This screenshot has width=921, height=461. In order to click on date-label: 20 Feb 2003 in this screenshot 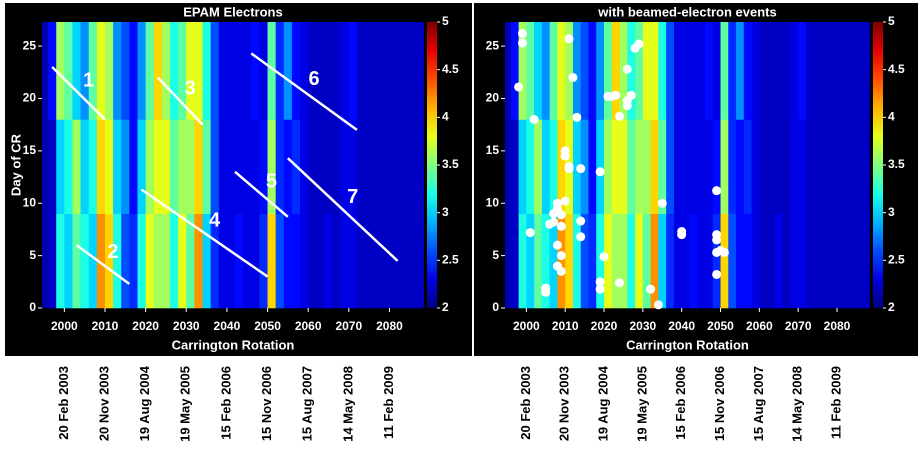, I will do `click(63, 403)`.